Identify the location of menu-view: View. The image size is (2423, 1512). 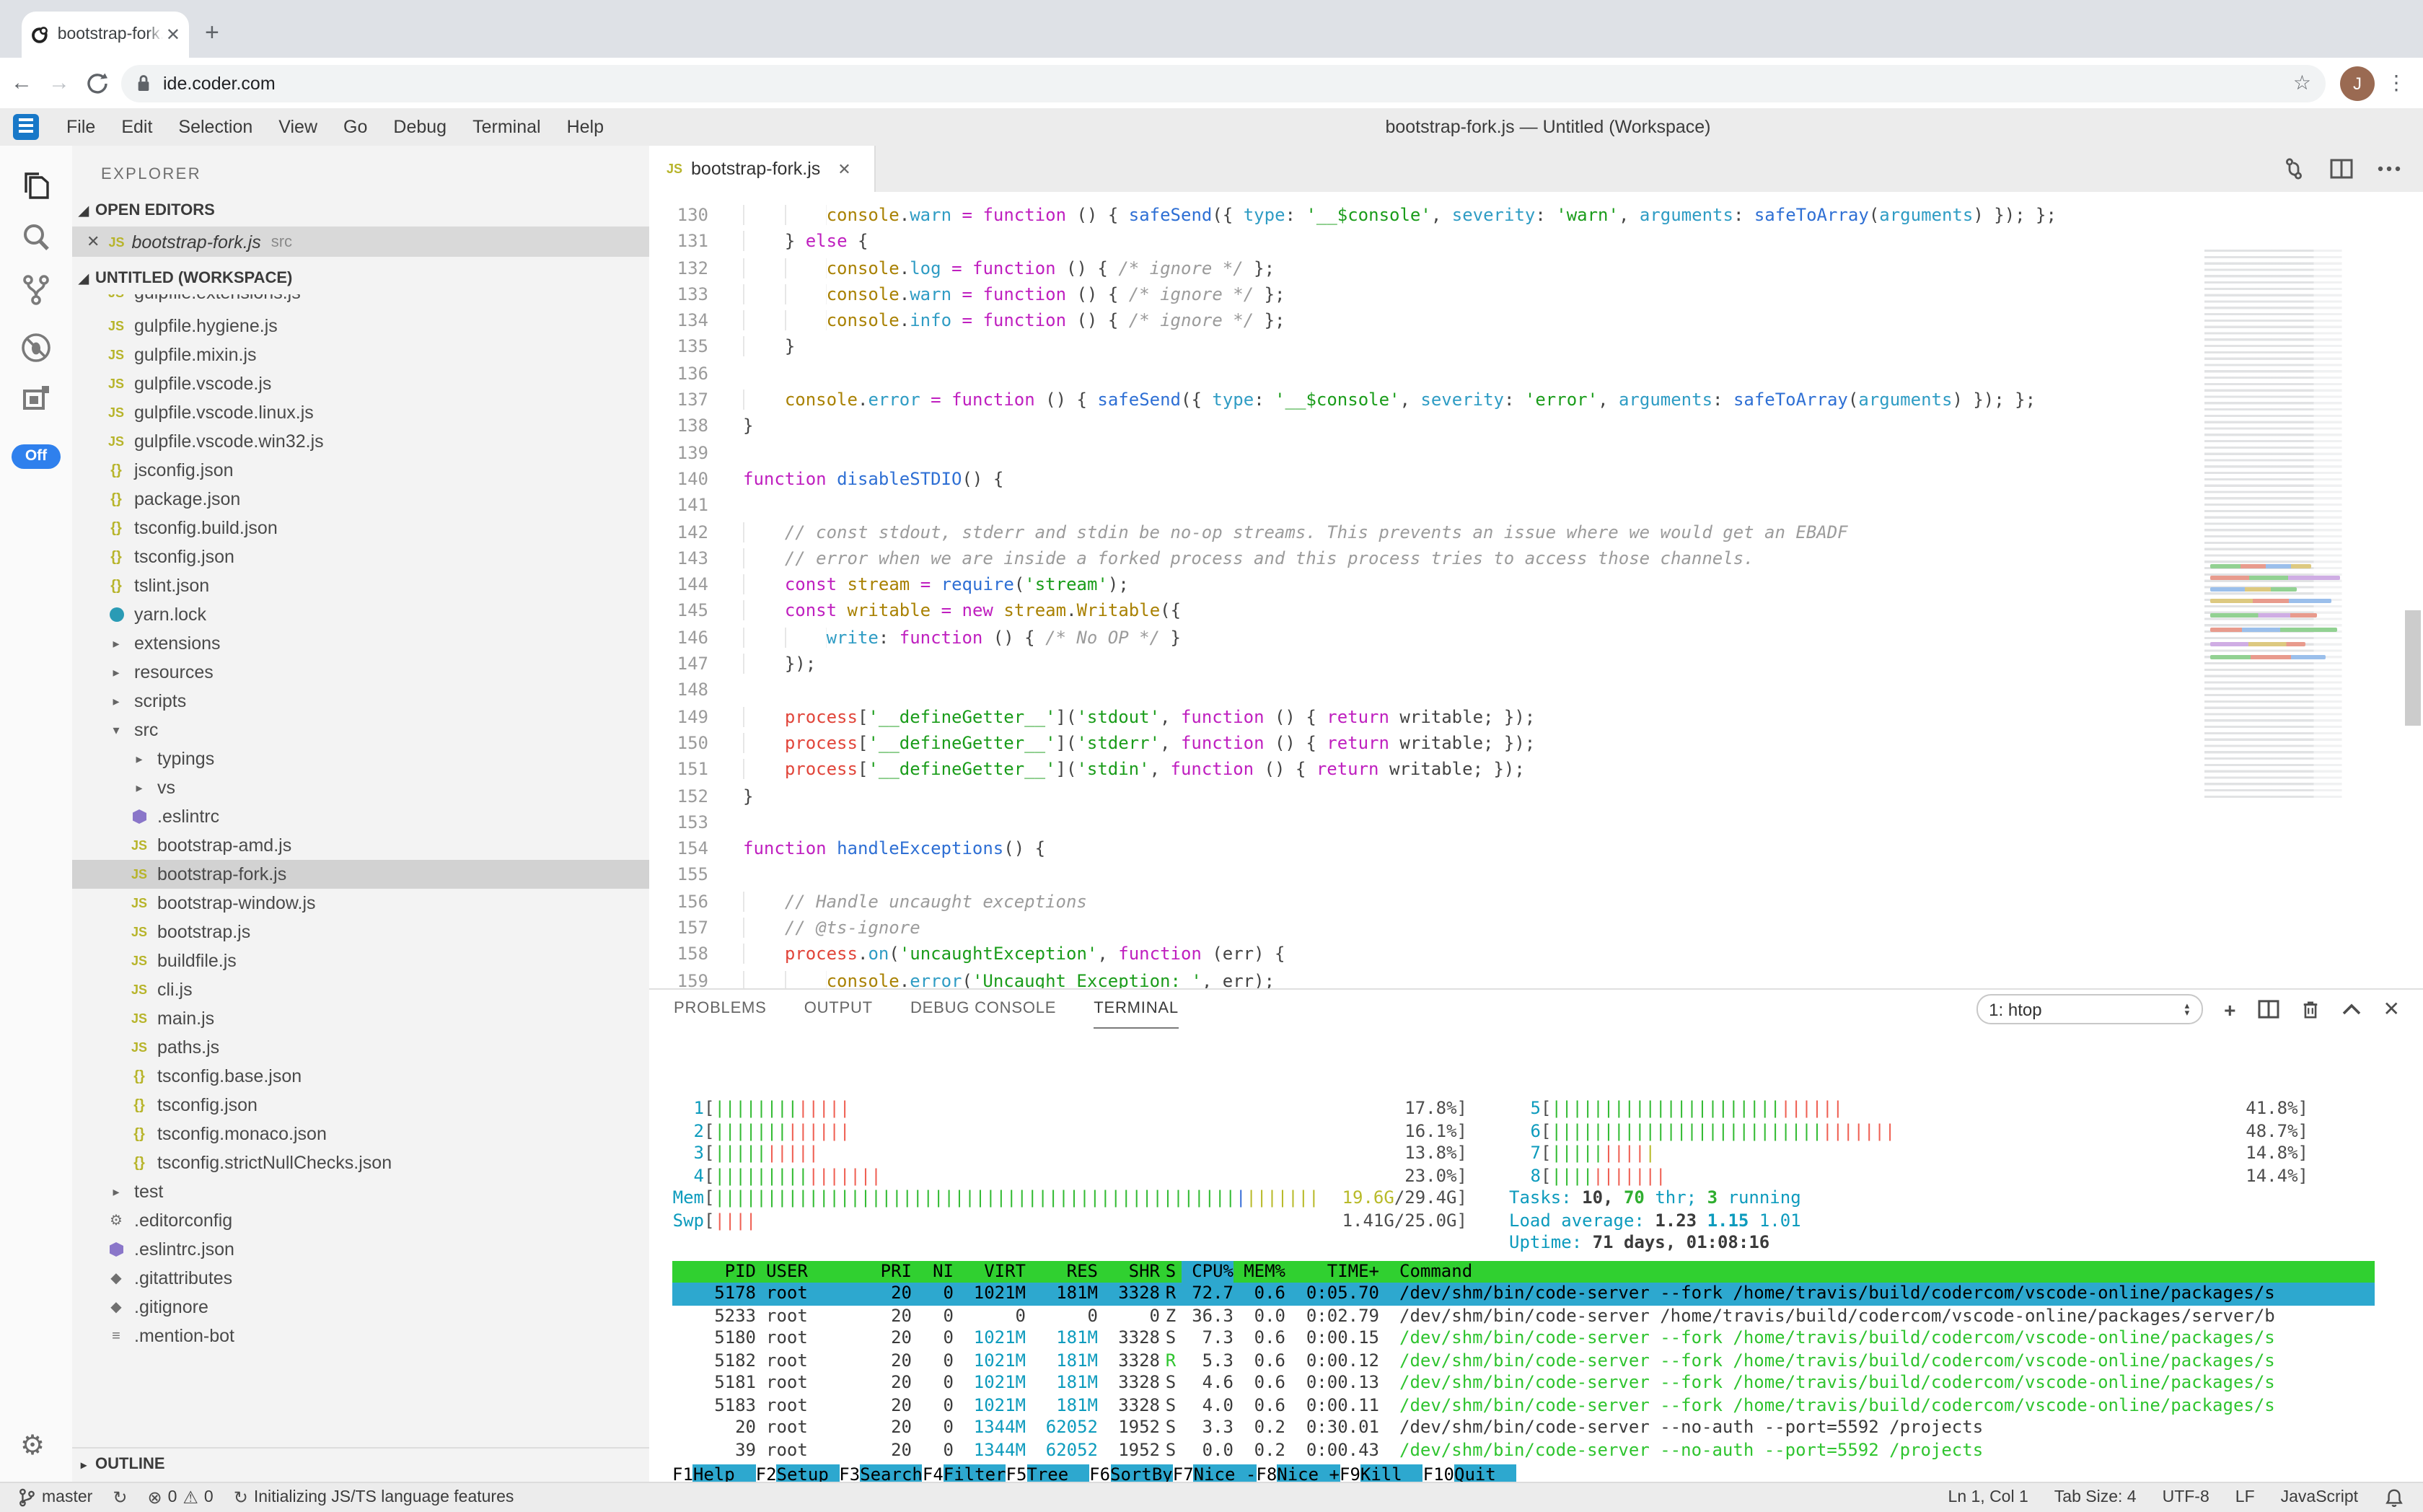
(298, 127).